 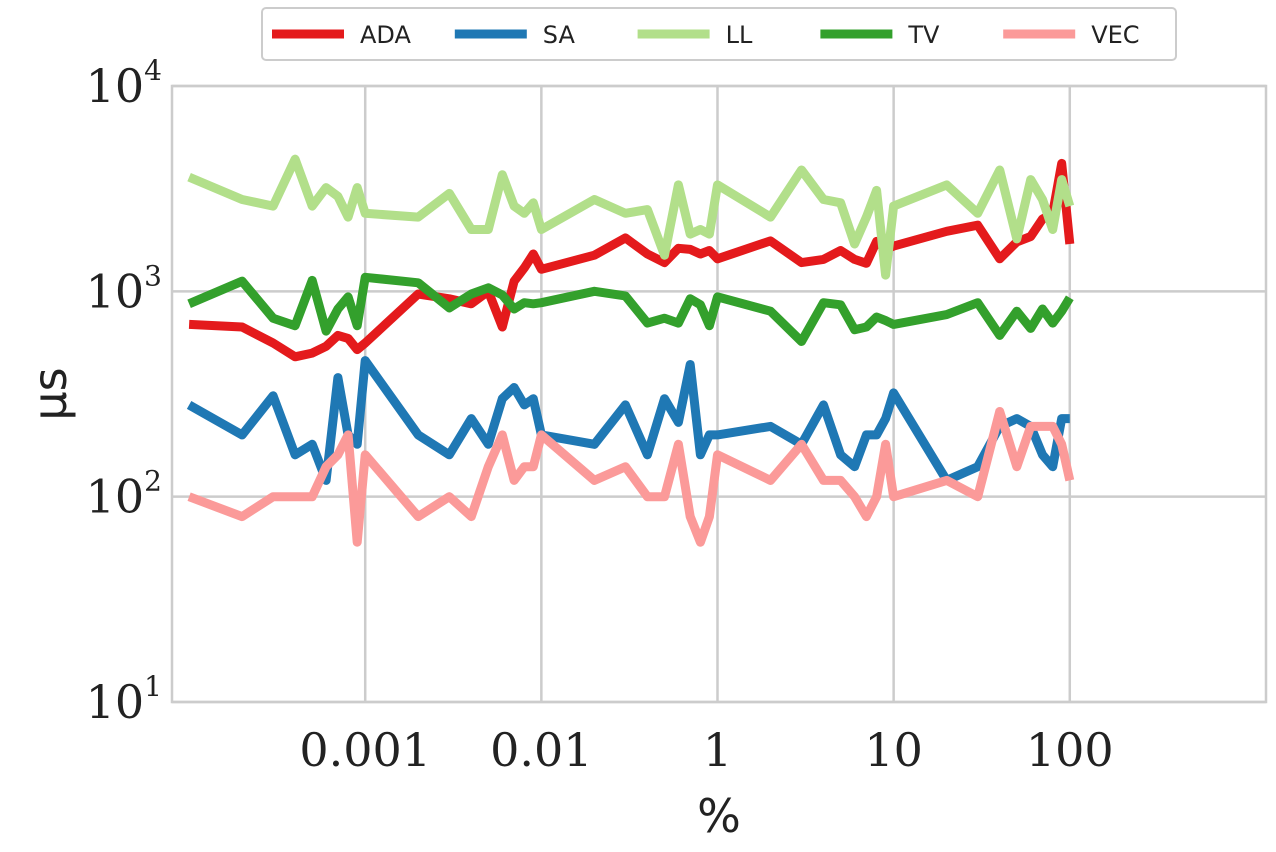 I want to click on y-tick-label: 10³, so click(x=124, y=288).